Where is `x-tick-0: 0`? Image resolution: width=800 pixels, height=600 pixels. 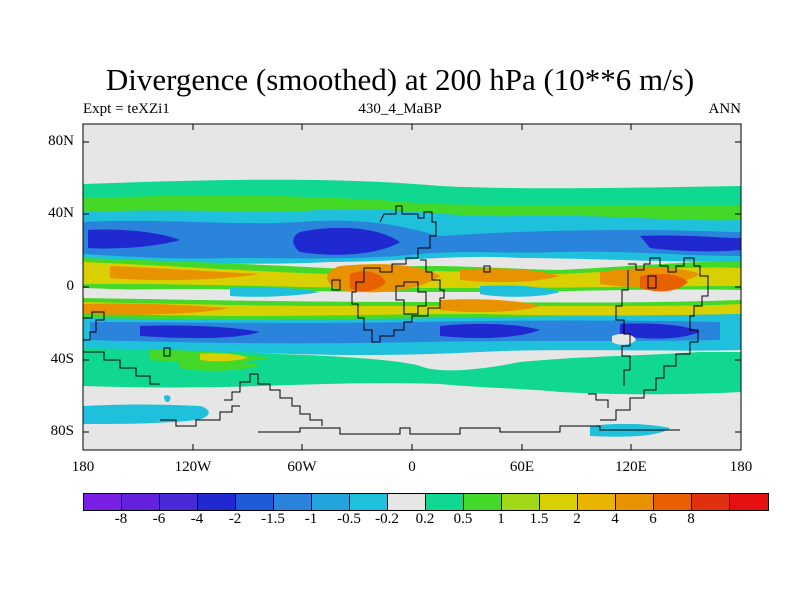
x-tick-0: 0 is located at coordinates (412, 467).